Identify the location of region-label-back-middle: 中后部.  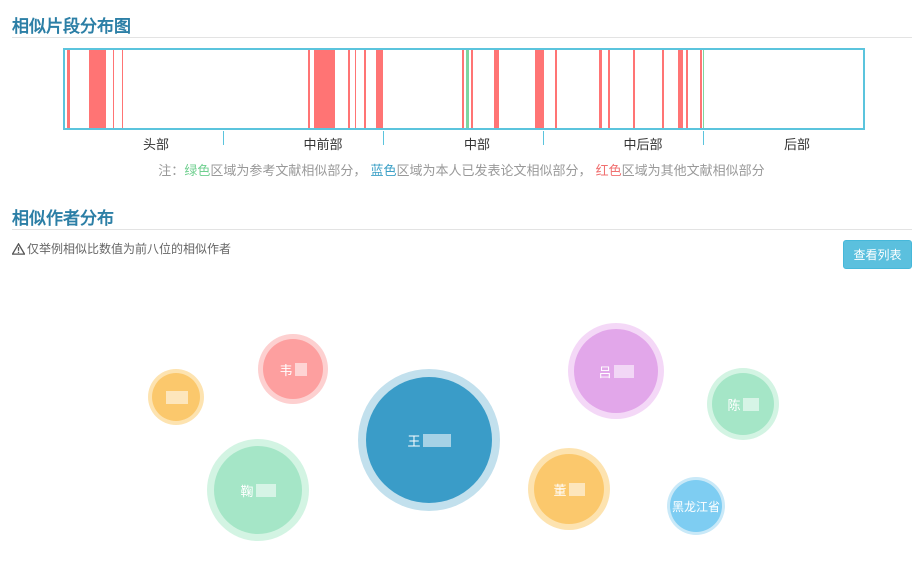
(643, 145).